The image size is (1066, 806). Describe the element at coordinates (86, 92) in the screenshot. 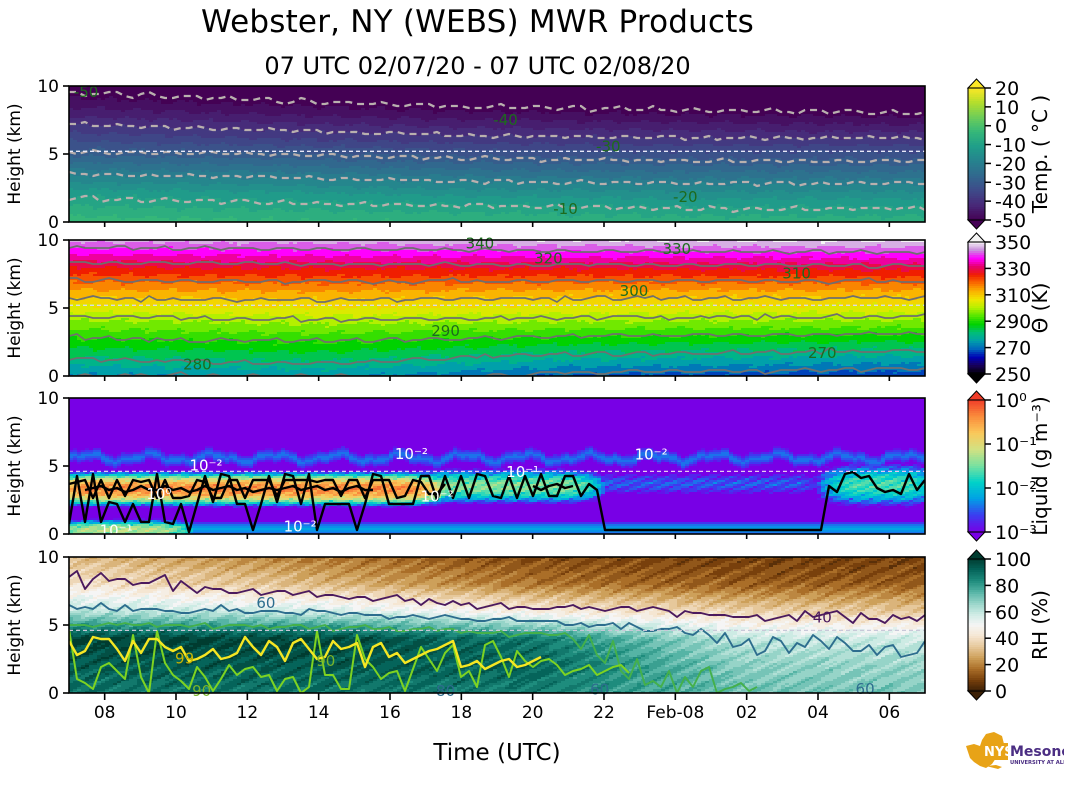

I see `contour-label-temperature-0: -50` at that location.